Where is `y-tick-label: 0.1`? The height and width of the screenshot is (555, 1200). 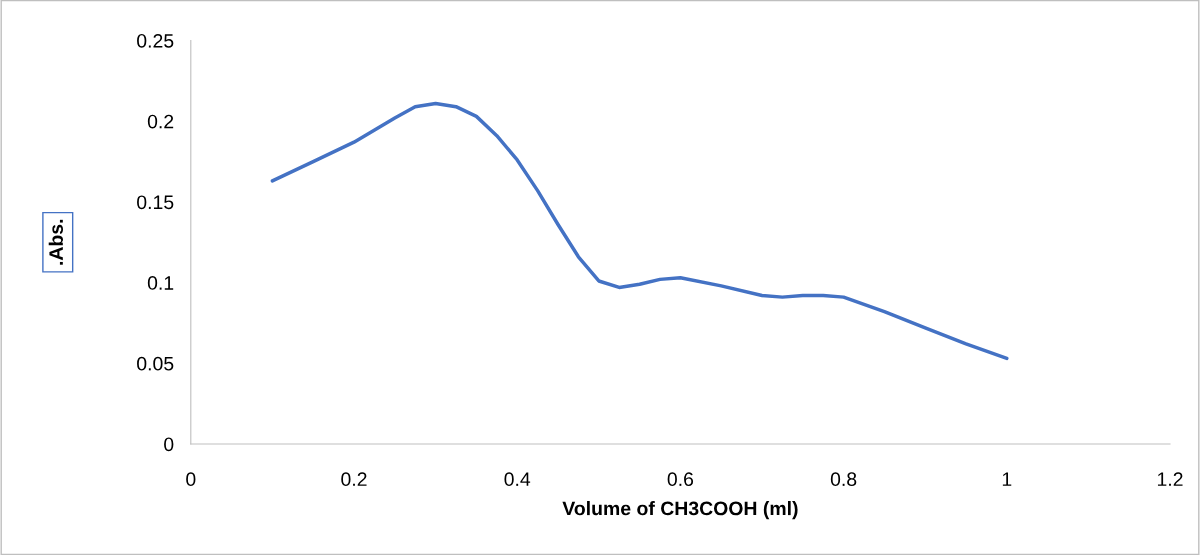 y-tick-label: 0.1 is located at coordinates (160, 283).